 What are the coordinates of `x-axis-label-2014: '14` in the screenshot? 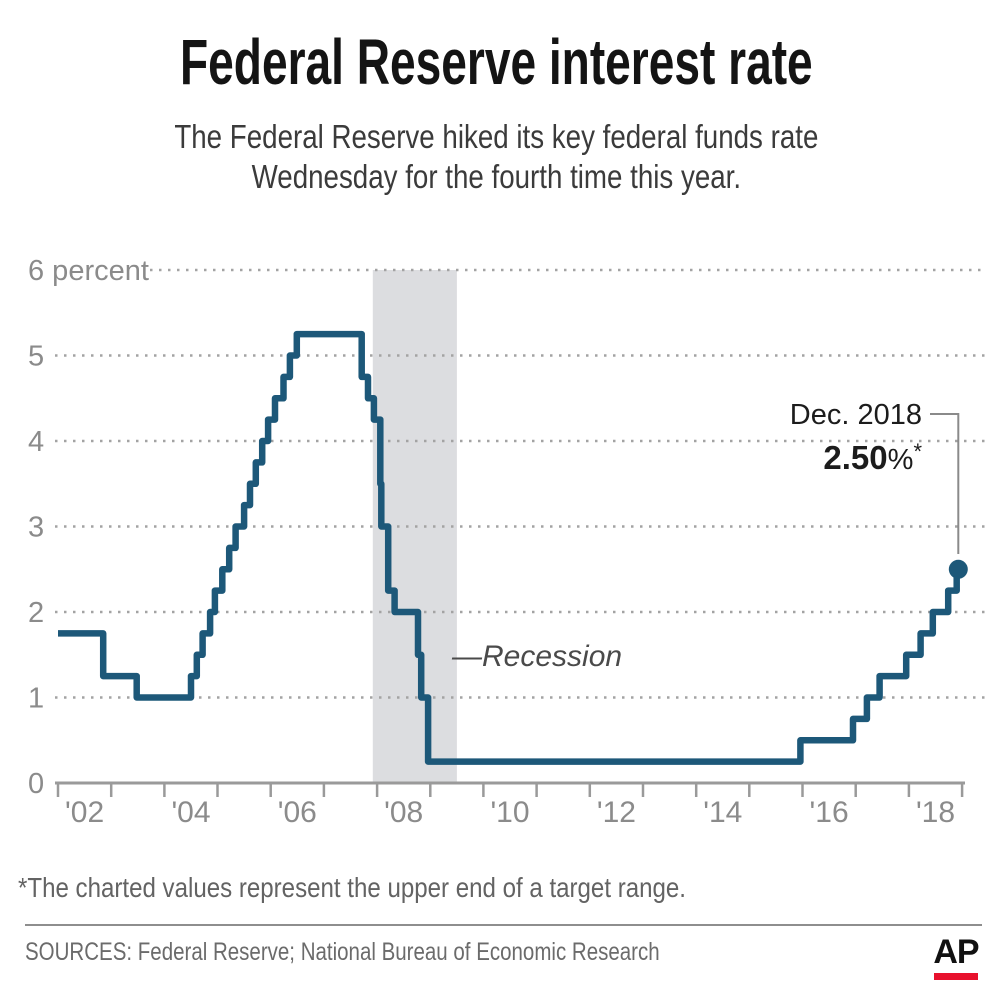 It's located at (722, 812).